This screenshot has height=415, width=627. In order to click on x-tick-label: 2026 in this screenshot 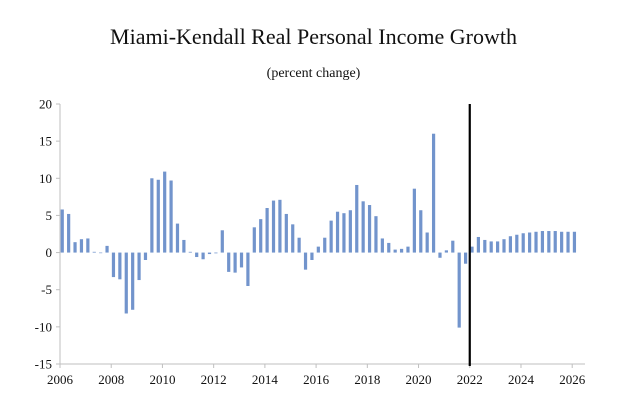, I will do `click(572, 379)`.